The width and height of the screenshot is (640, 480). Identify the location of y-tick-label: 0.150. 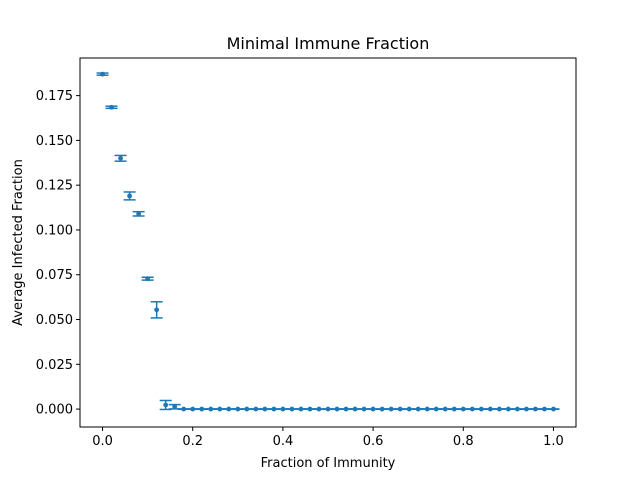
(54, 141).